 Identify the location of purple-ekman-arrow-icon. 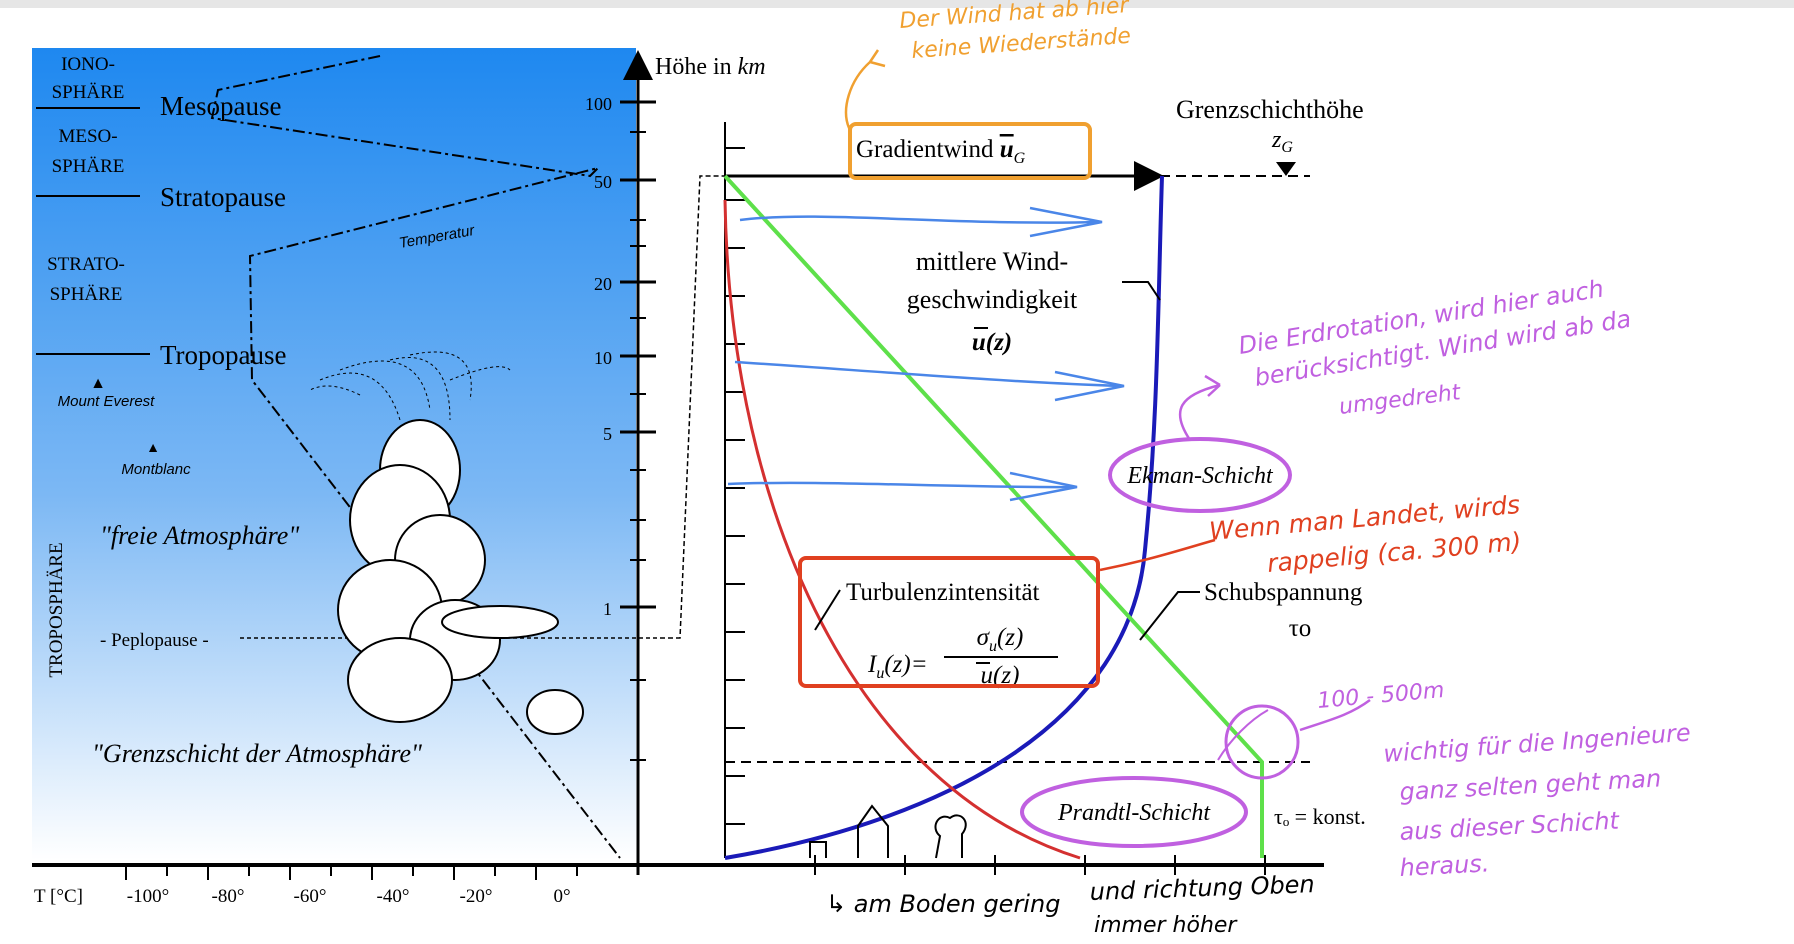
(1199, 407).